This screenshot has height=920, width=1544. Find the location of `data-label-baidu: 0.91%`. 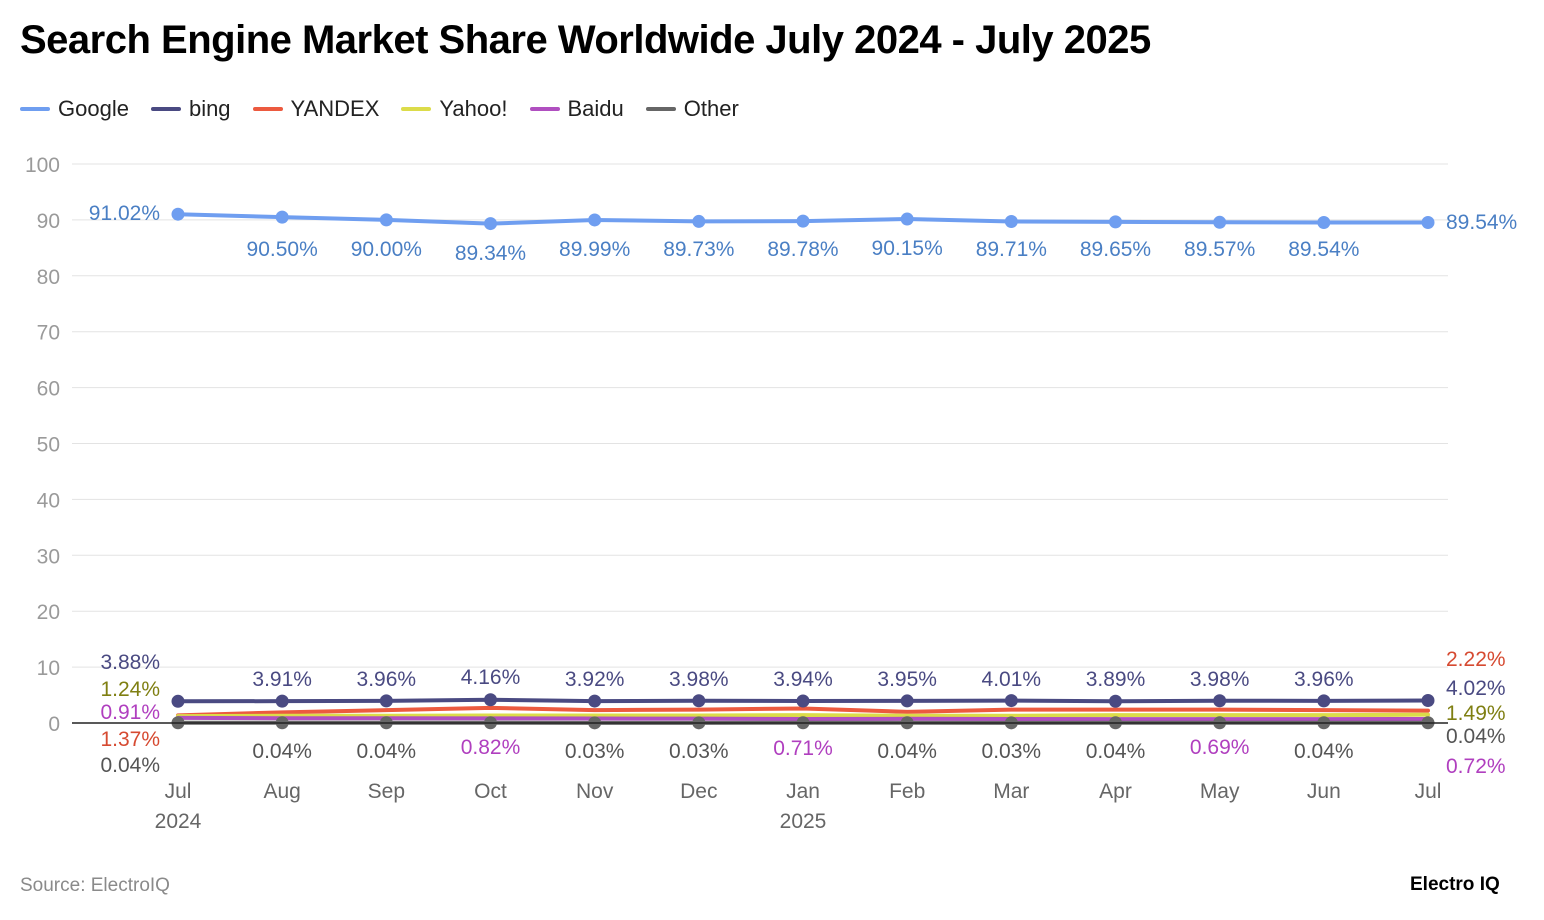

data-label-baidu: 0.91% is located at coordinates (130, 712).